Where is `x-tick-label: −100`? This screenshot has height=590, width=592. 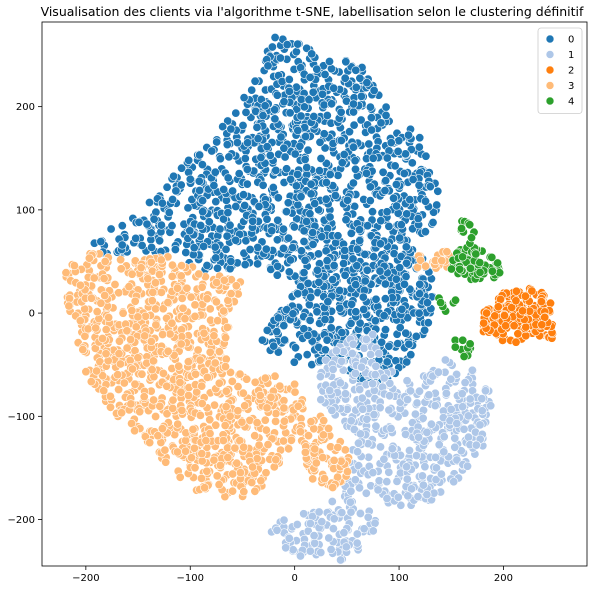
x-tick-label: −100 is located at coordinates (190, 578).